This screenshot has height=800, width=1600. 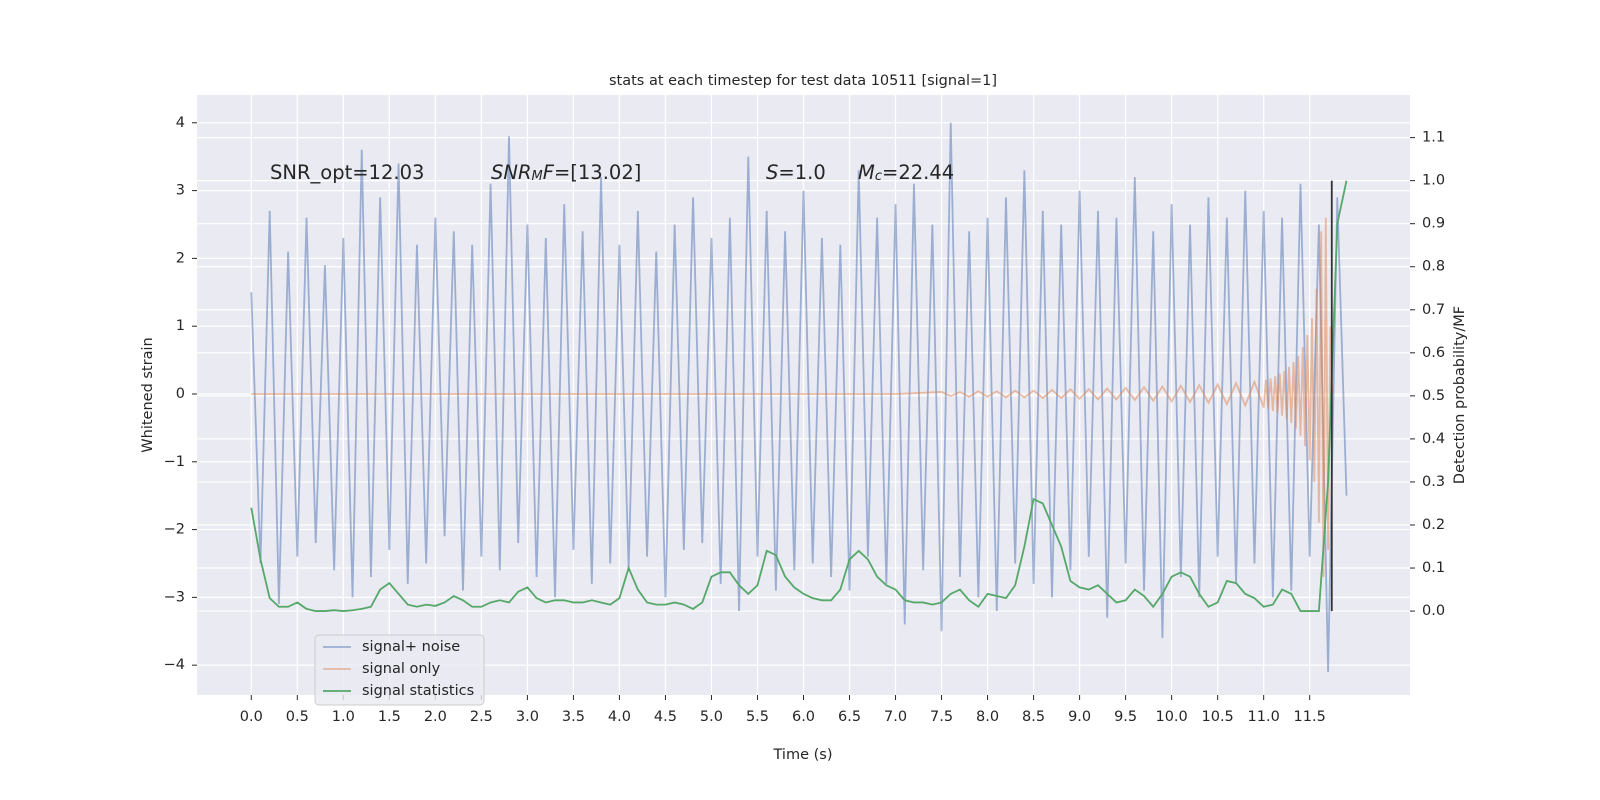 I want to click on x-tick-label: 4.0, so click(x=619, y=717).